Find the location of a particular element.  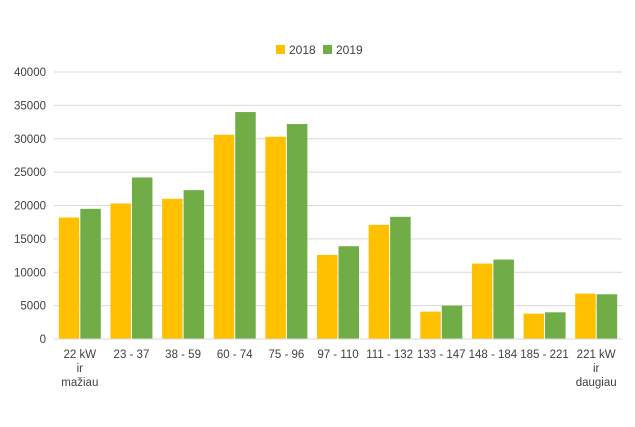

x-tick-label-line: 38 - 59 is located at coordinates (183, 355).